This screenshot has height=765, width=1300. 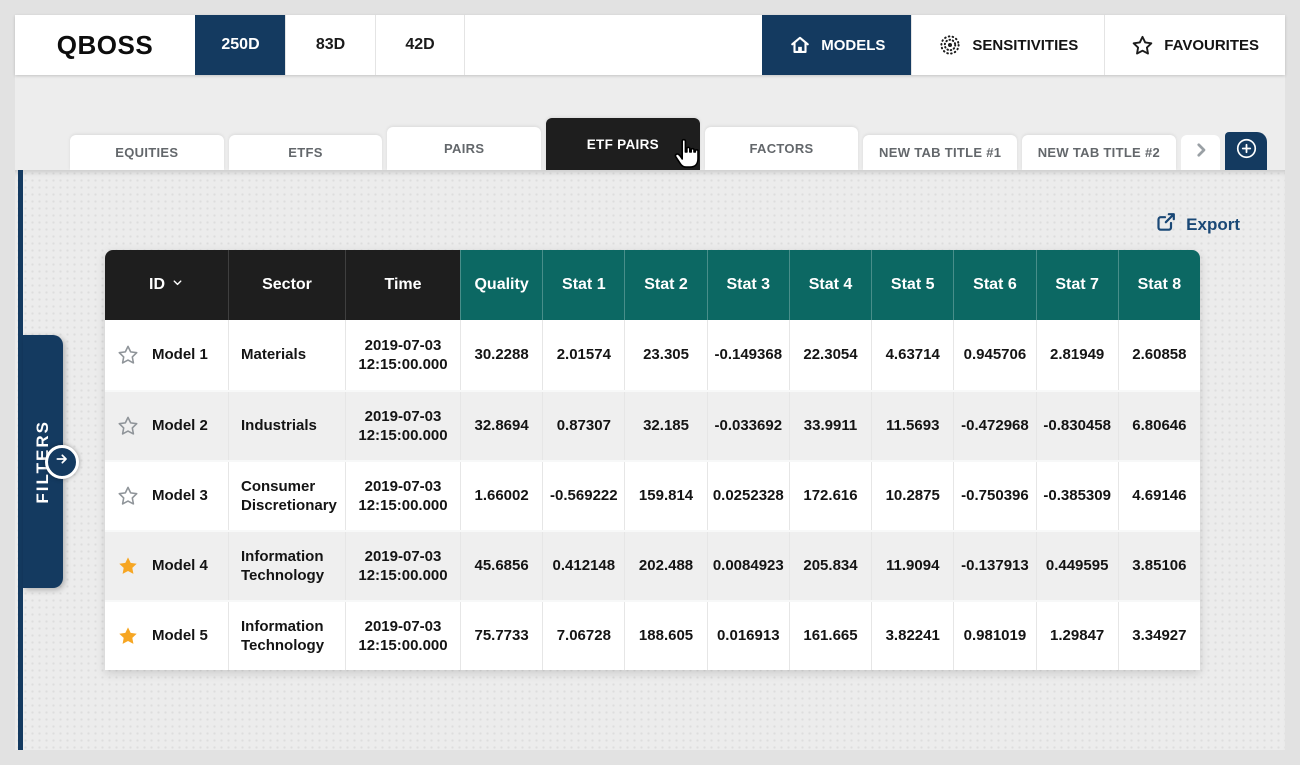 What do you see at coordinates (1158, 636) in the screenshot?
I see `stat-value-cell: 3.34927` at bounding box center [1158, 636].